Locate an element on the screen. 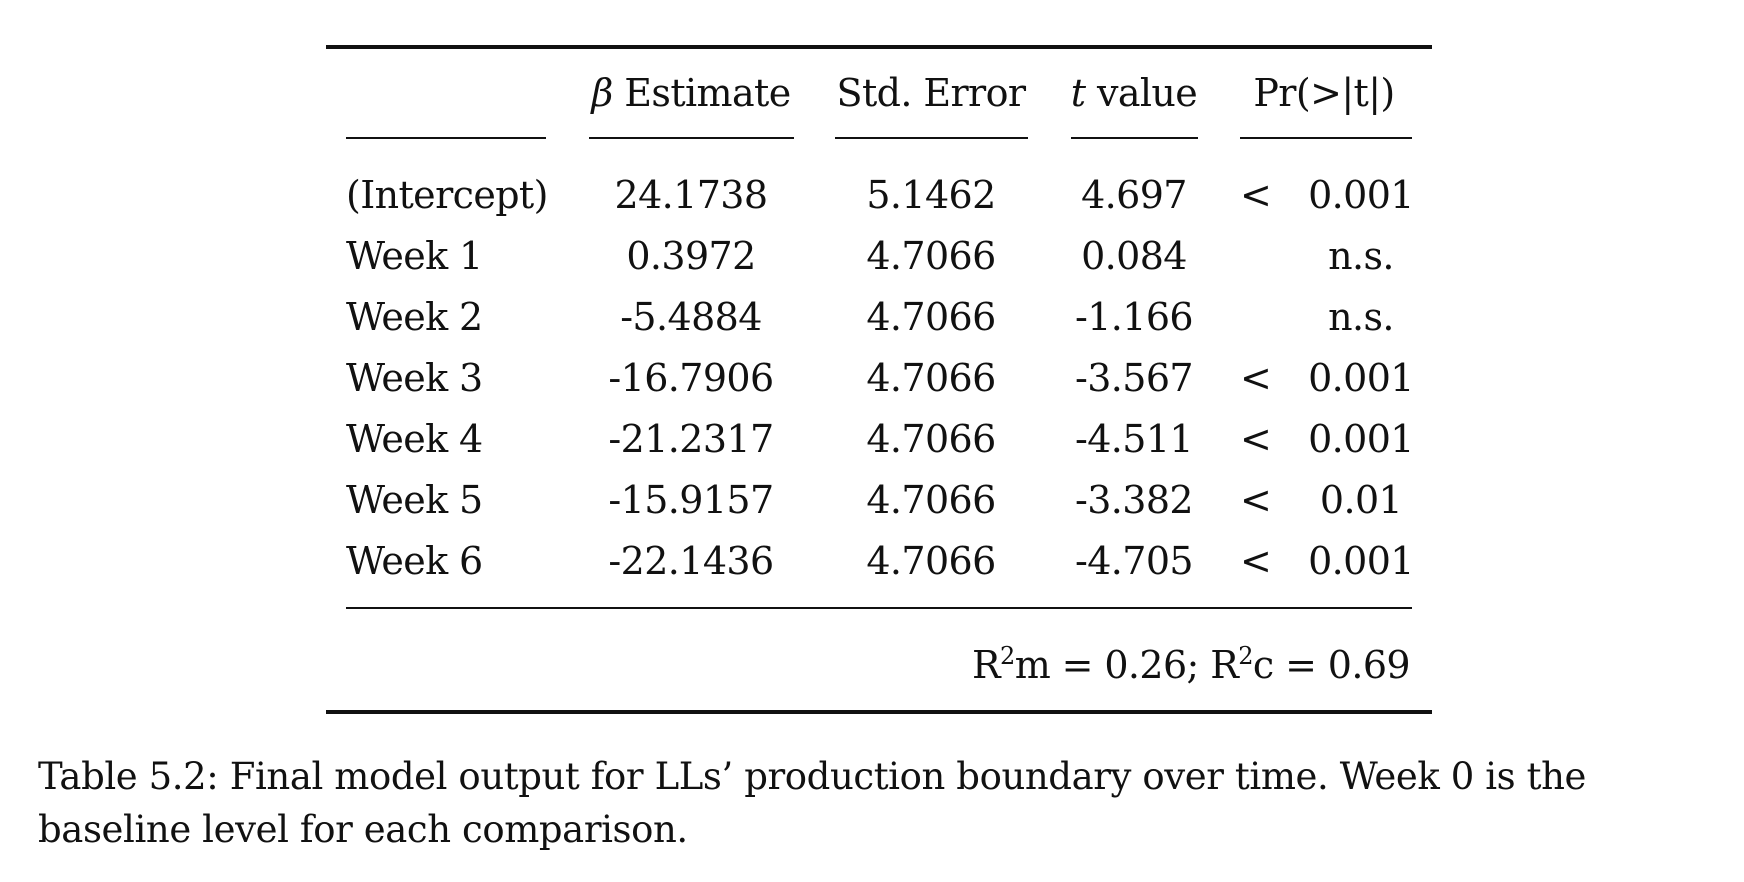 Image resolution: width=1744 pixels, height=882 pixels. row-estimate: -15.9157 is located at coordinates (691, 500).